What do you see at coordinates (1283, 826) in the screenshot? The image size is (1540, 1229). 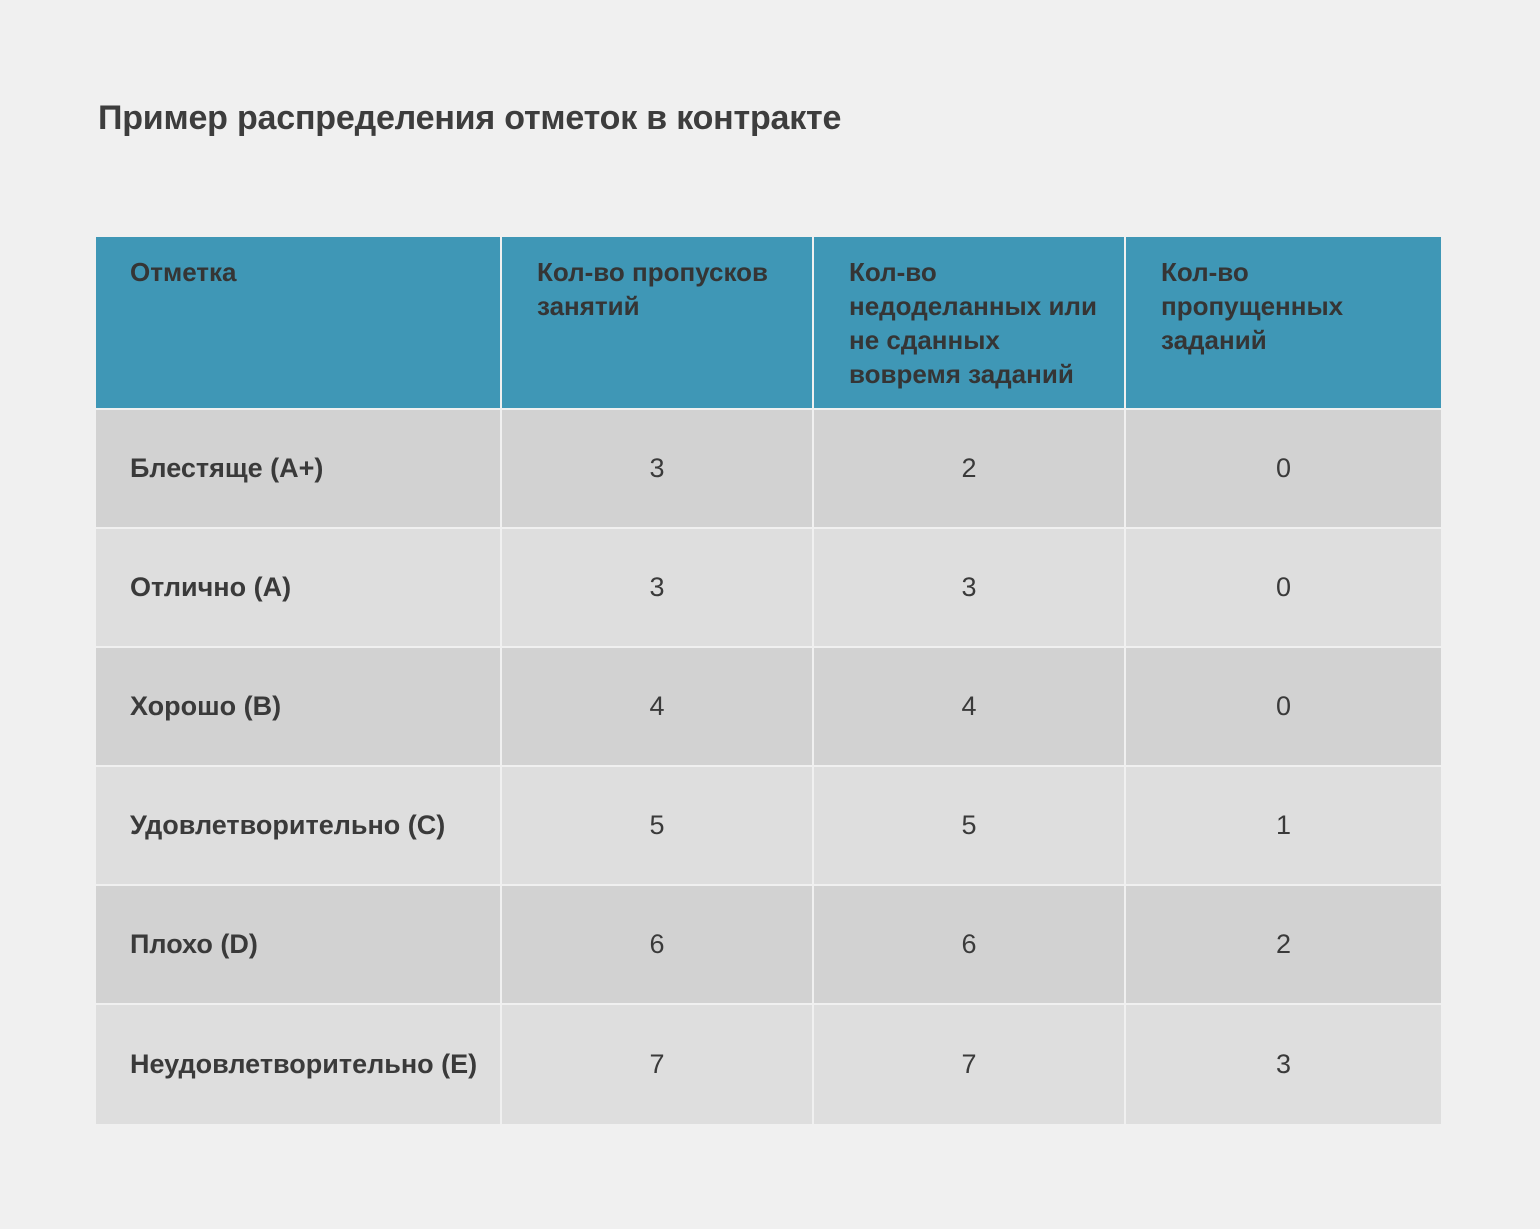 I see `missed-tasks-cell: 1` at bounding box center [1283, 826].